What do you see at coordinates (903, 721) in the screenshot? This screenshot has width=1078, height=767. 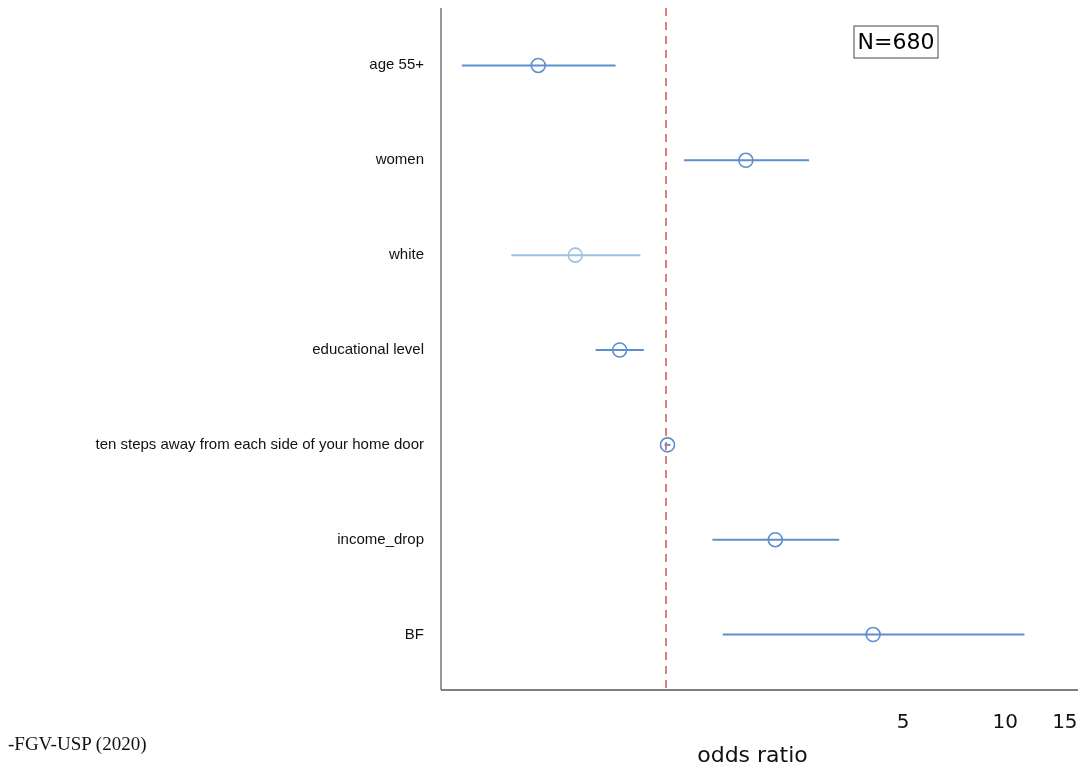 I see `x-tick-label: 5` at bounding box center [903, 721].